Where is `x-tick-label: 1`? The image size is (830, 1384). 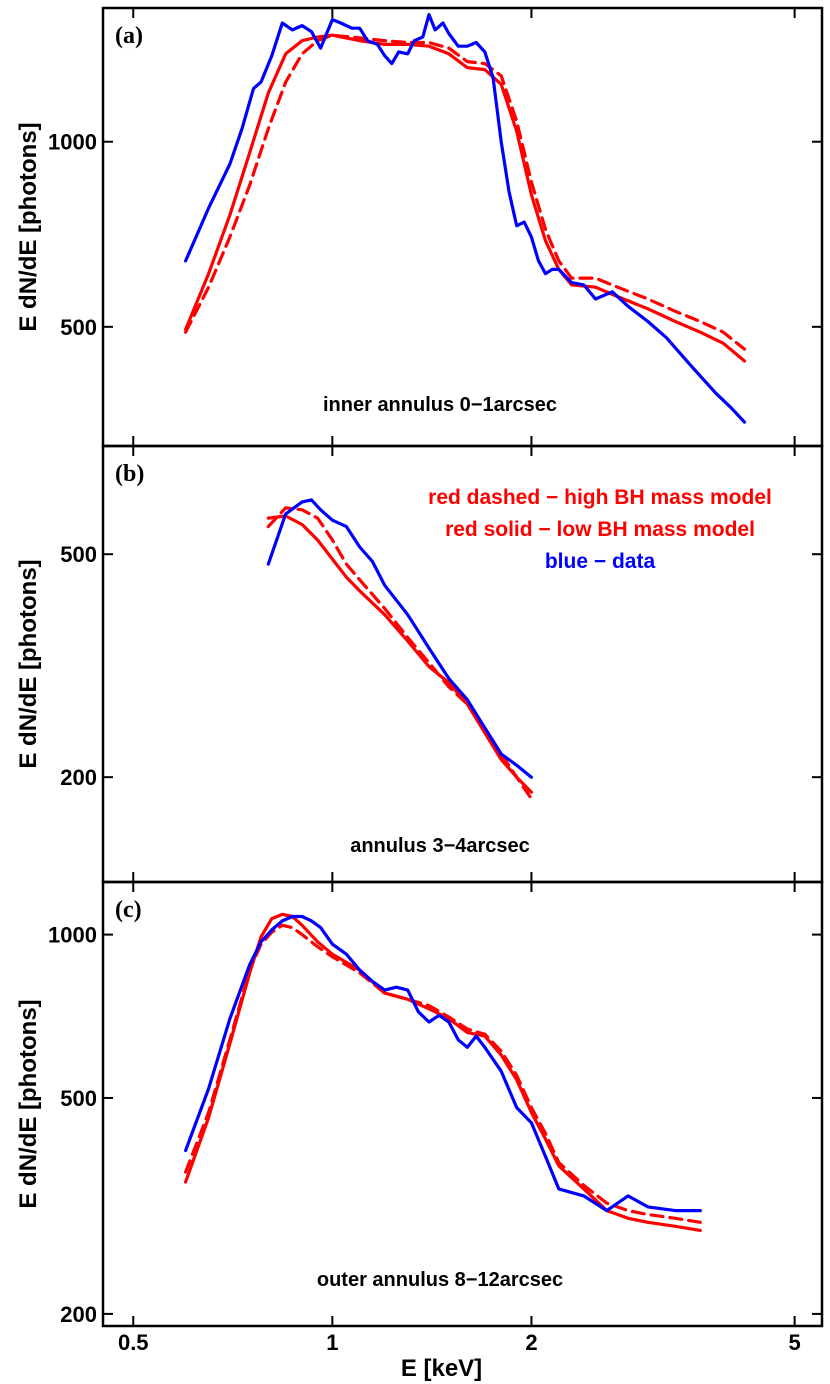 x-tick-label: 1 is located at coordinates (332, 1342).